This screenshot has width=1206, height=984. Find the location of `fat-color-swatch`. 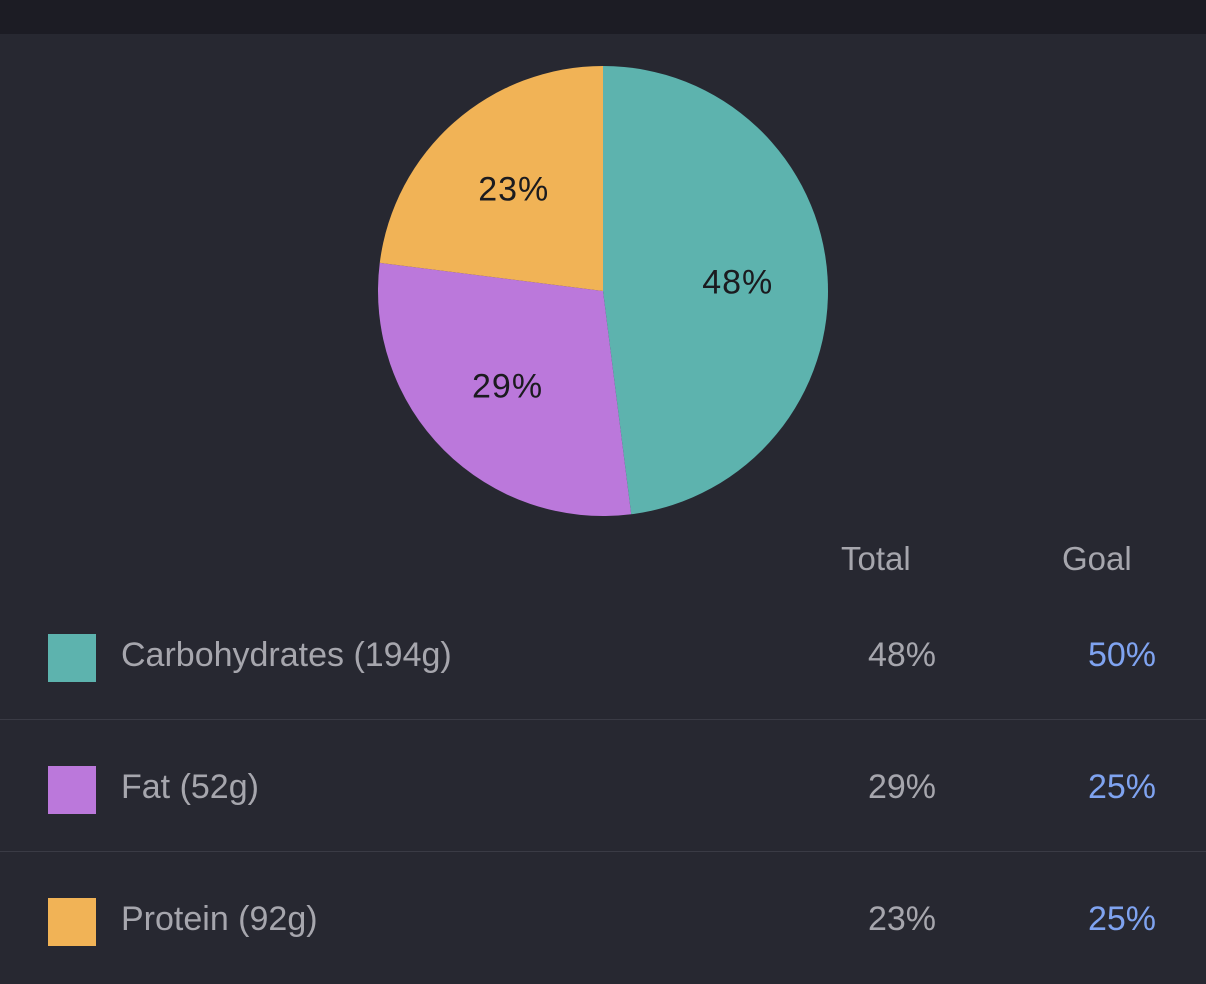

fat-color-swatch is located at coordinates (72, 790).